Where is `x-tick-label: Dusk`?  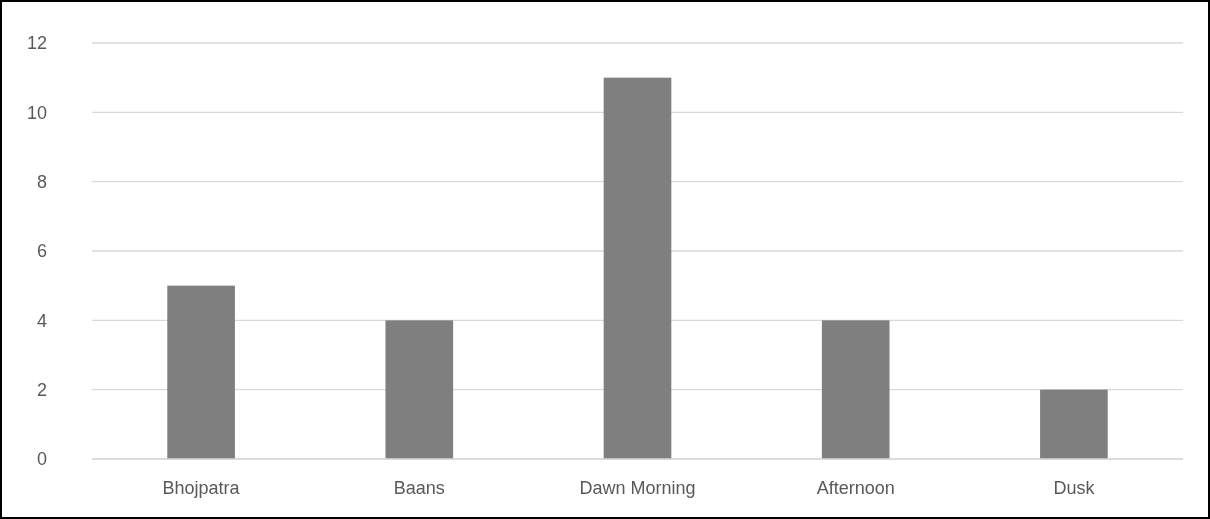 x-tick-label: Dusk is located at coordinates (1074, 488).